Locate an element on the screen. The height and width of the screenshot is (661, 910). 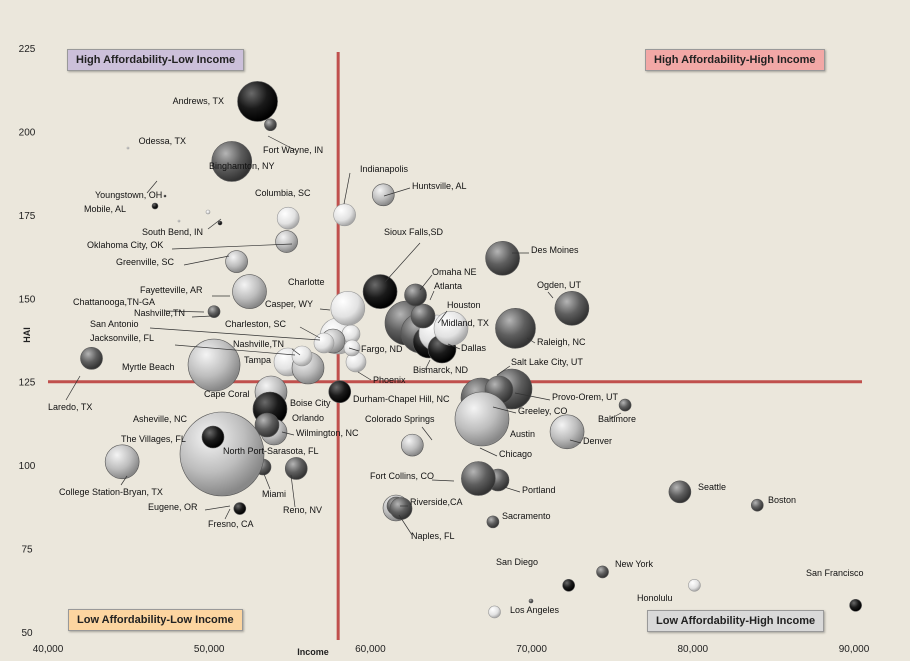
data-label: Charleston, SC is located at coordinates (256, 324).